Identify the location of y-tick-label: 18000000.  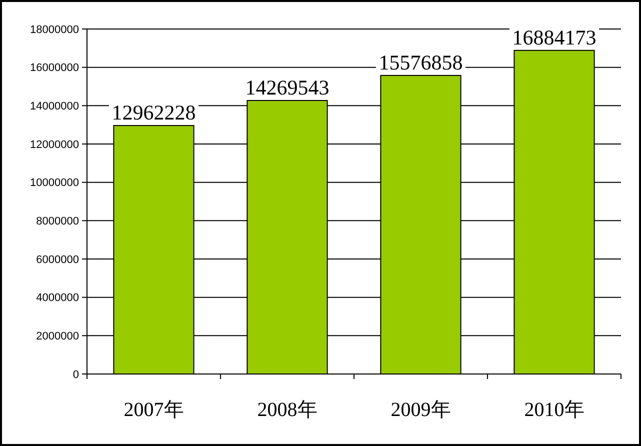
(54, 30).